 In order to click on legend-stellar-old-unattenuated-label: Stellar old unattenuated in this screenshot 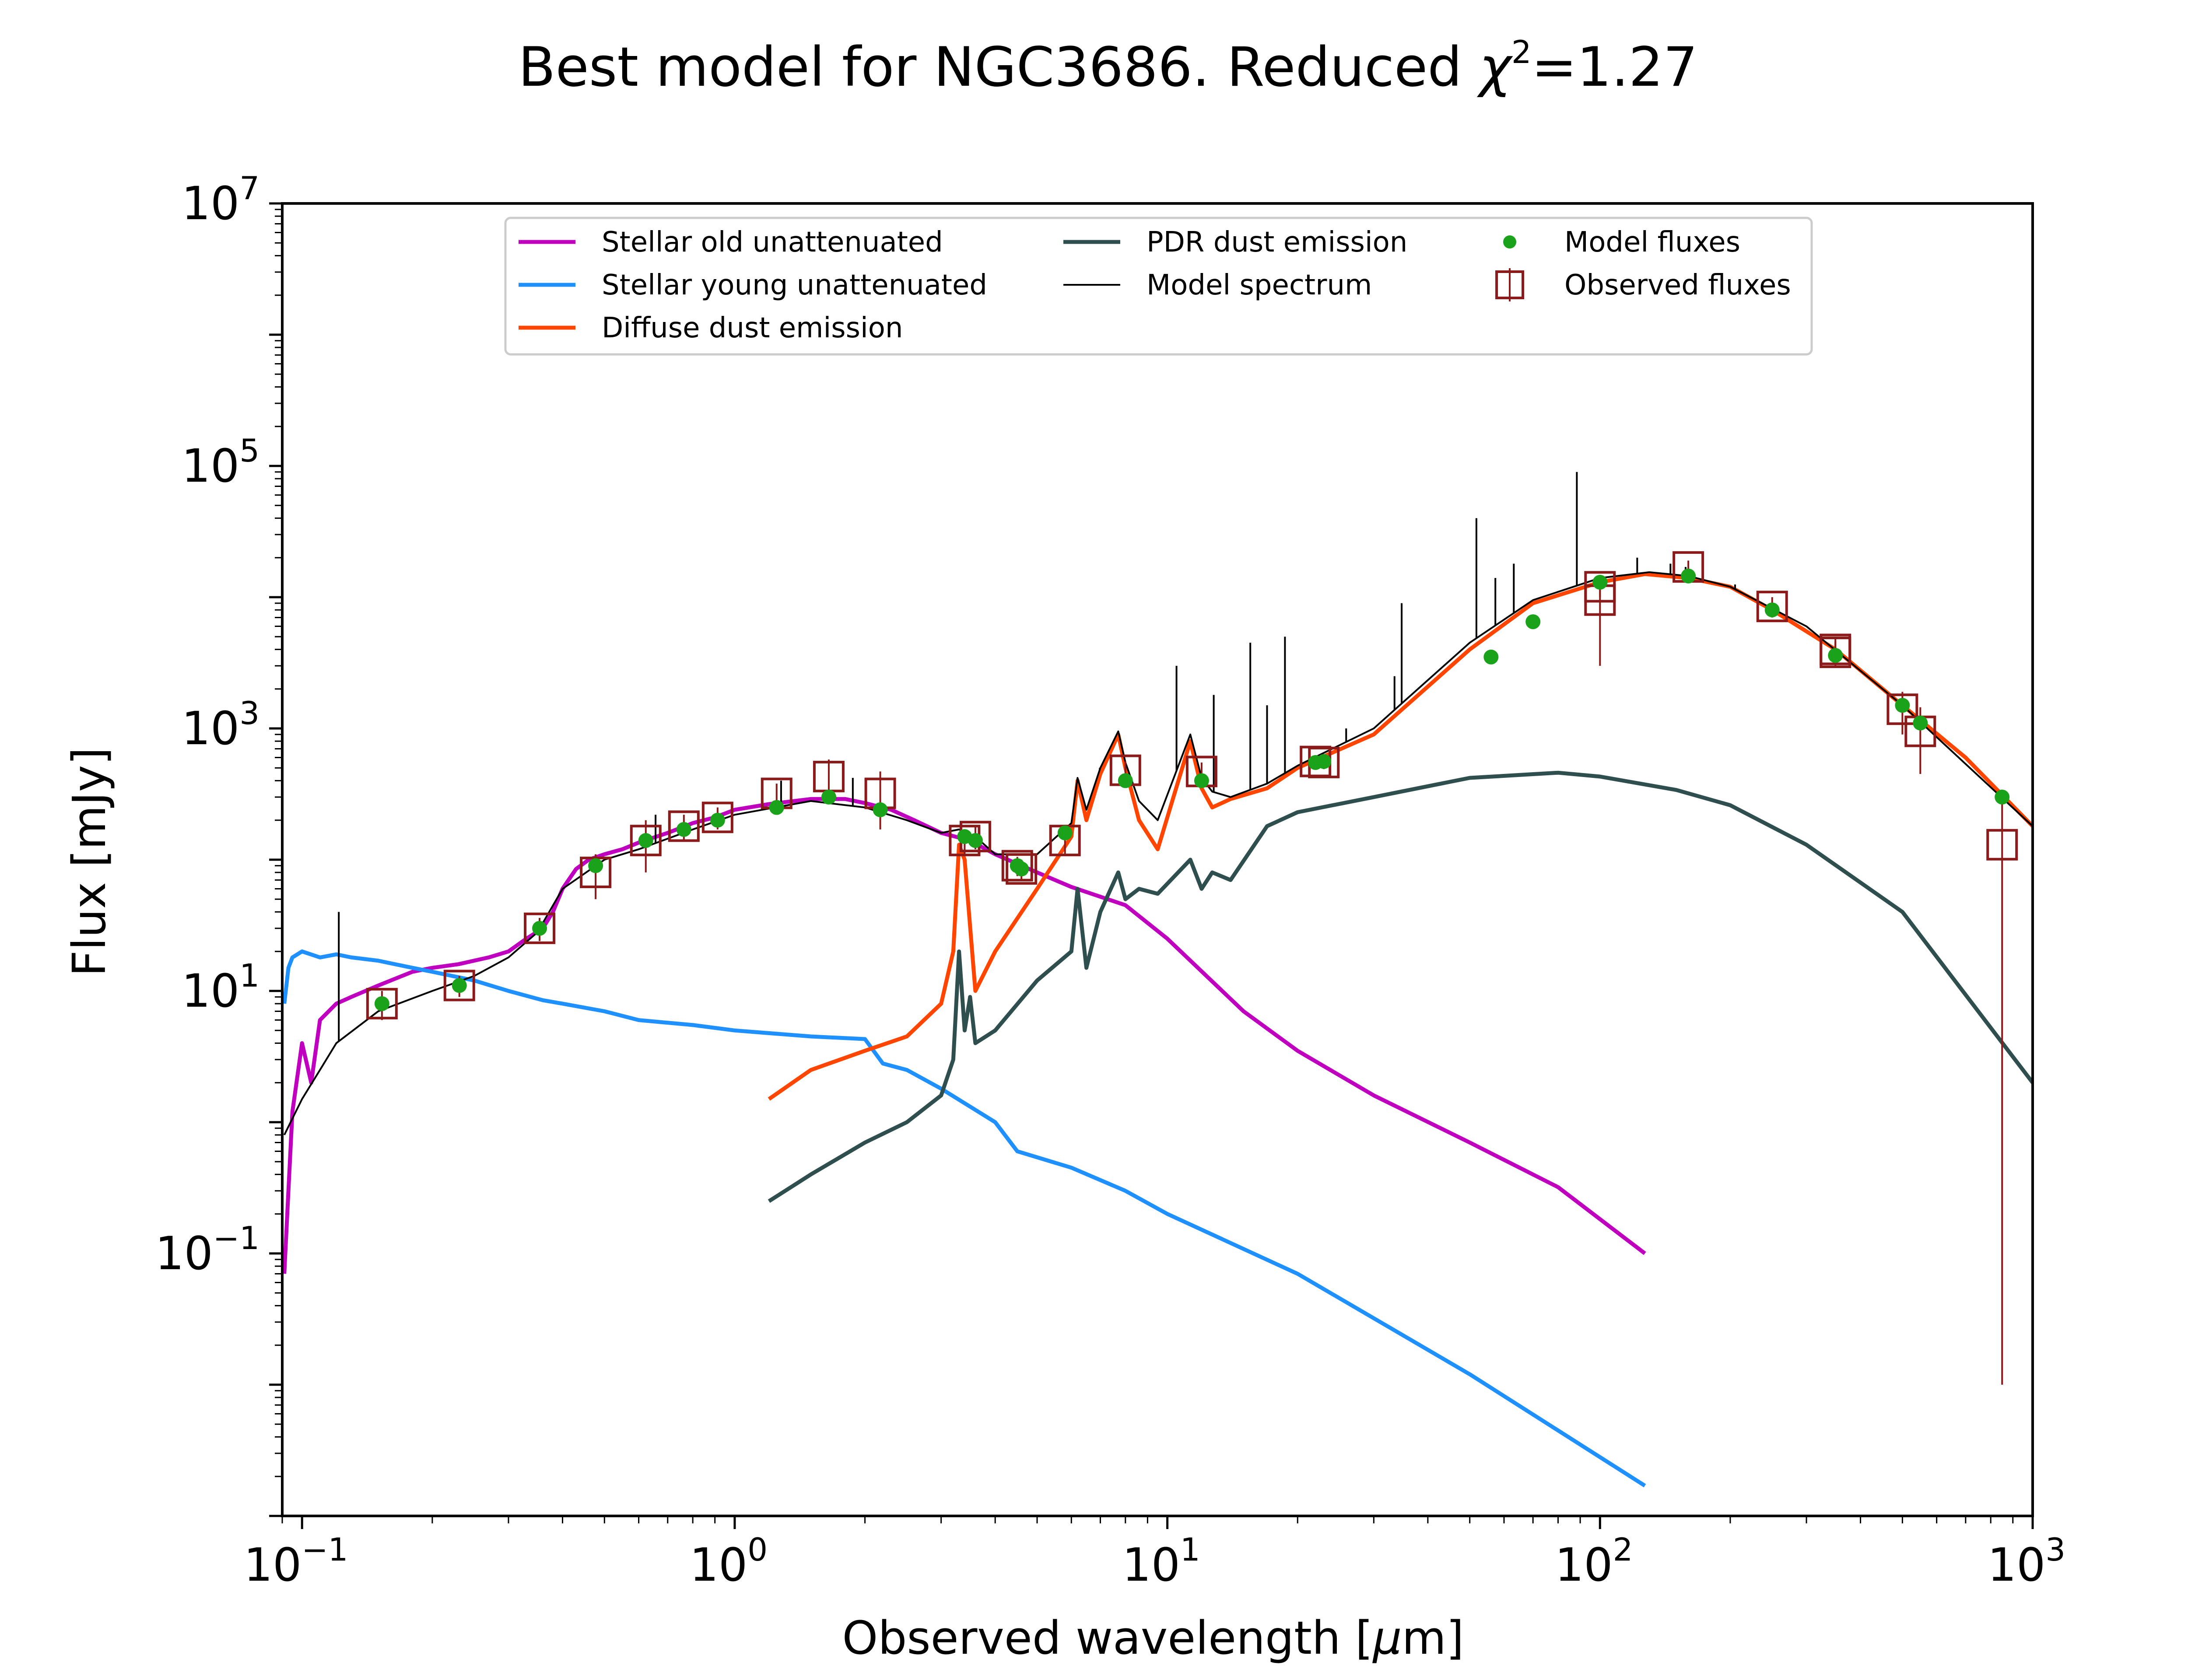, I will do `click(772, 242)`.